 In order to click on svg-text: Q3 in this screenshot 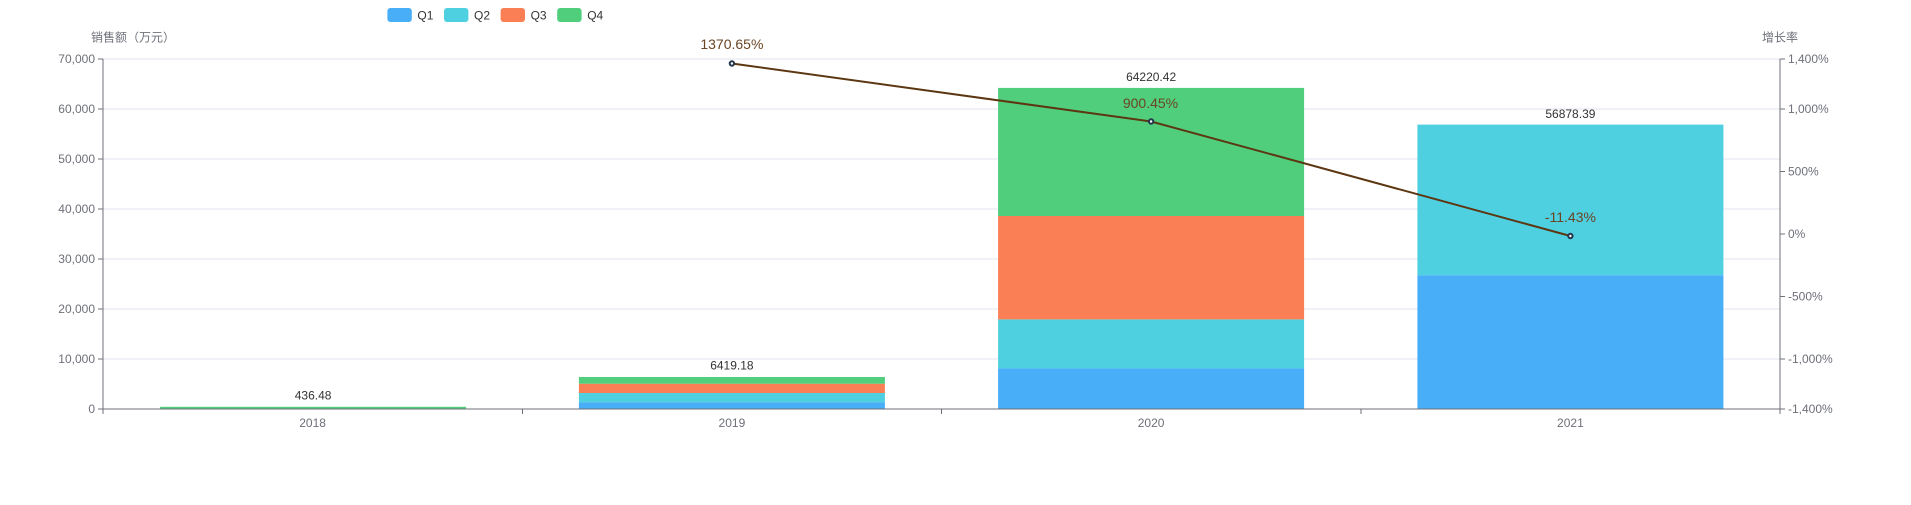, I will do `click(539, 15)`.